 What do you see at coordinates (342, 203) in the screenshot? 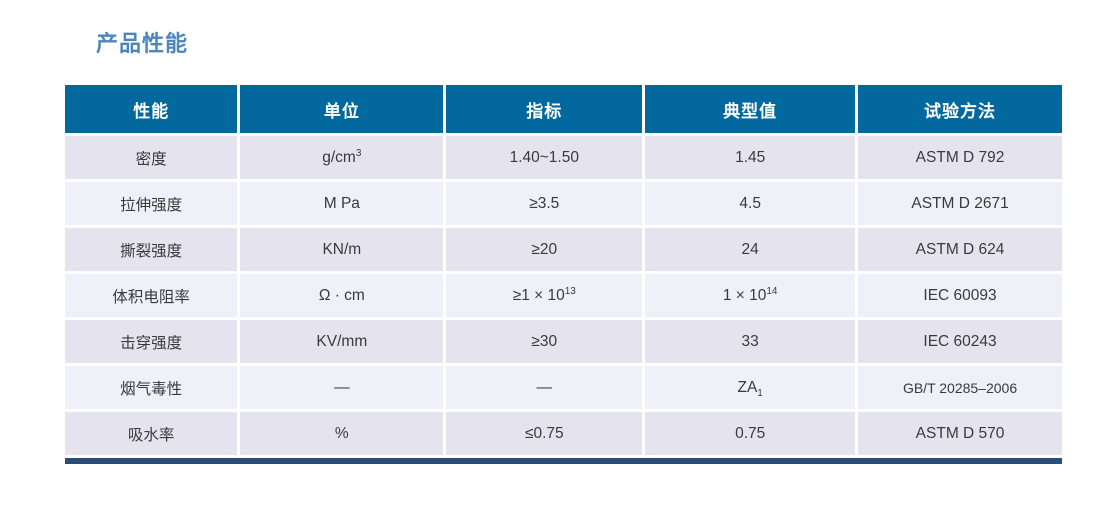
I see `table-cell: M Pa` at bounding box center [342, 203].